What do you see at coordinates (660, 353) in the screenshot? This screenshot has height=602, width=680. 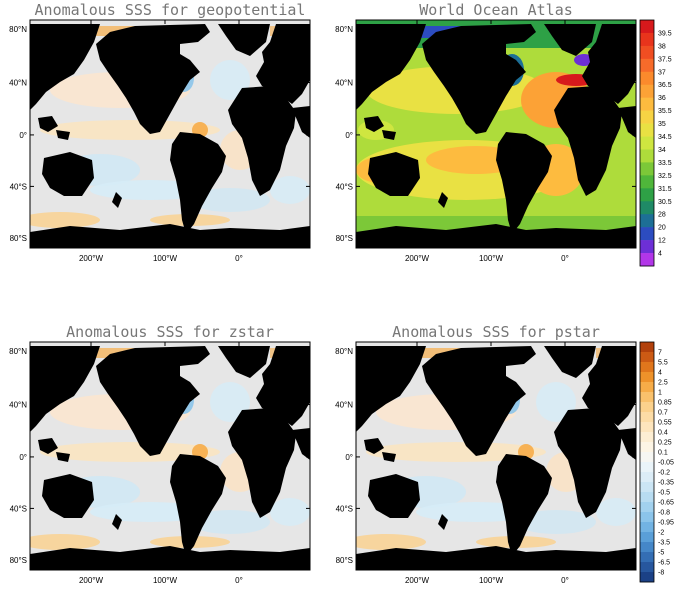 I see `colorbar-label: 7` at bounding box center [660, 353].